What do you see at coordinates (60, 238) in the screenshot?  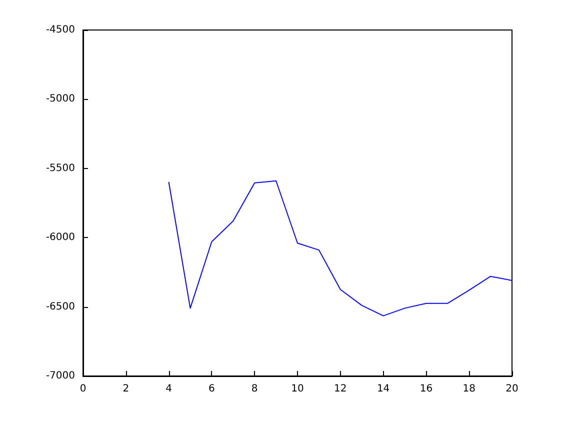 I see `y-tick-label: -6000` at bounding box center [60, 238].